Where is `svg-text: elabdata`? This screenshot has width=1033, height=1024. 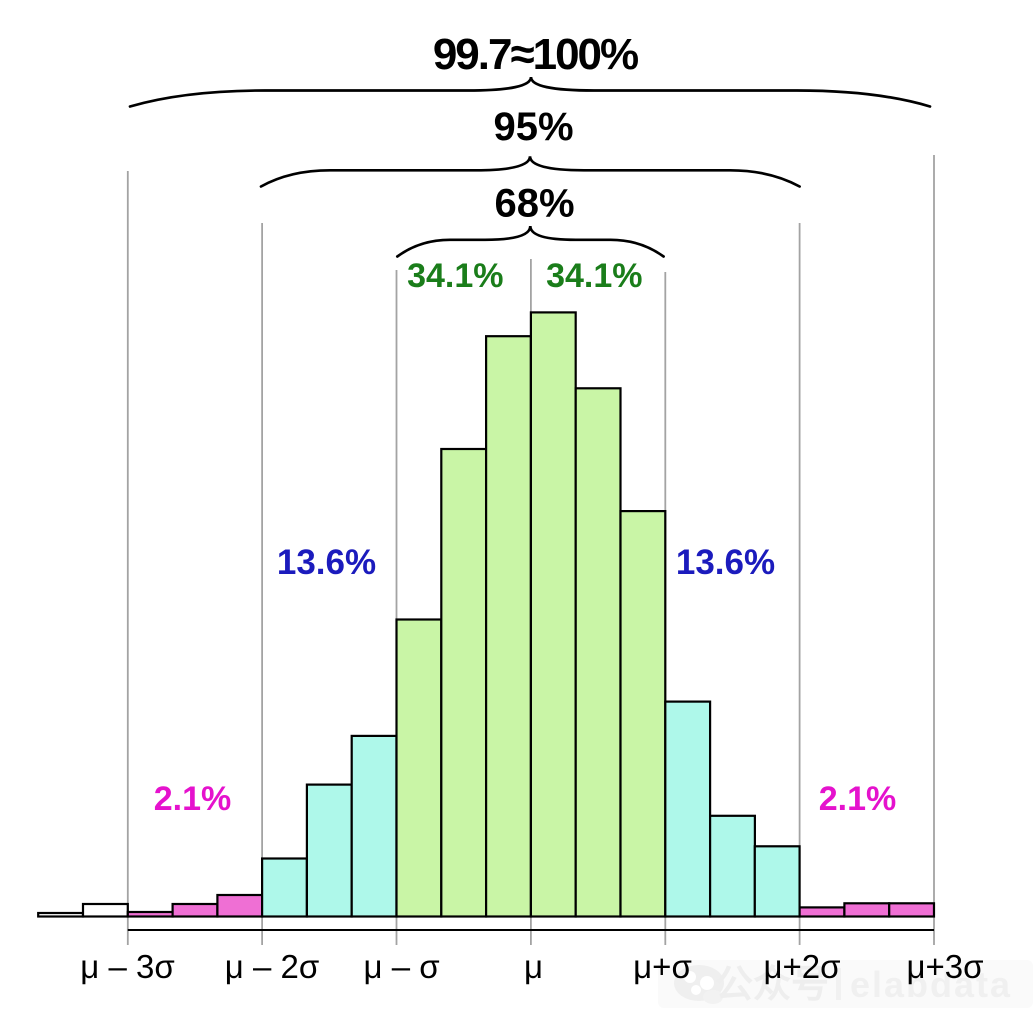 svg-text: elabdata is located at coordinates (931, 984).